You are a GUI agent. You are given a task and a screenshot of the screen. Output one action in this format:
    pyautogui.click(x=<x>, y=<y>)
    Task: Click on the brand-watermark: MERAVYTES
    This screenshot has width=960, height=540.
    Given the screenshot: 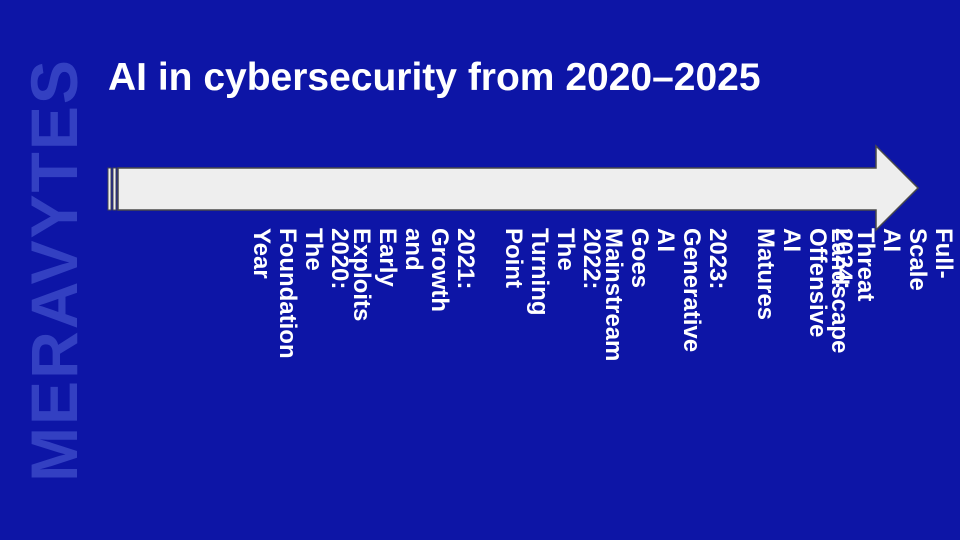 What is the action you would take?
    pyautogui.click(x=54, y=270)
    